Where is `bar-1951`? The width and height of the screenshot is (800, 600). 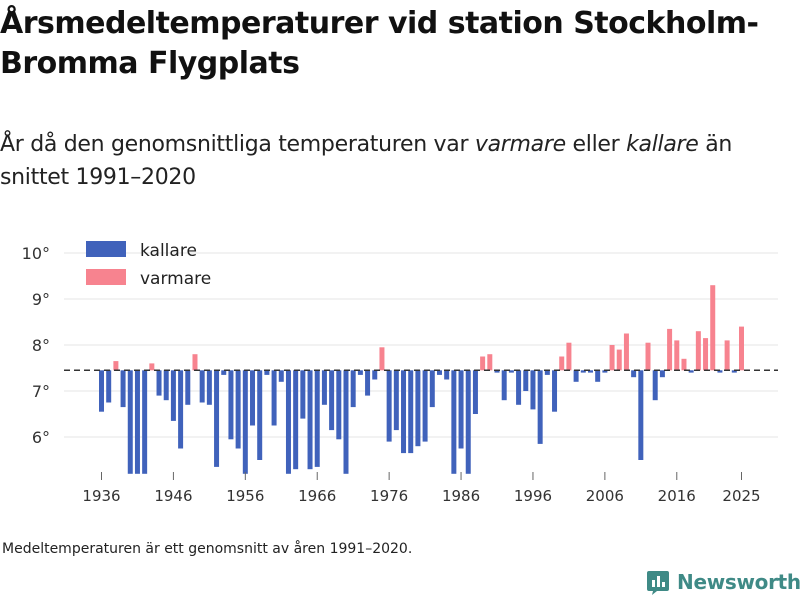
bar-1951 is located at coordinates (209, 387).